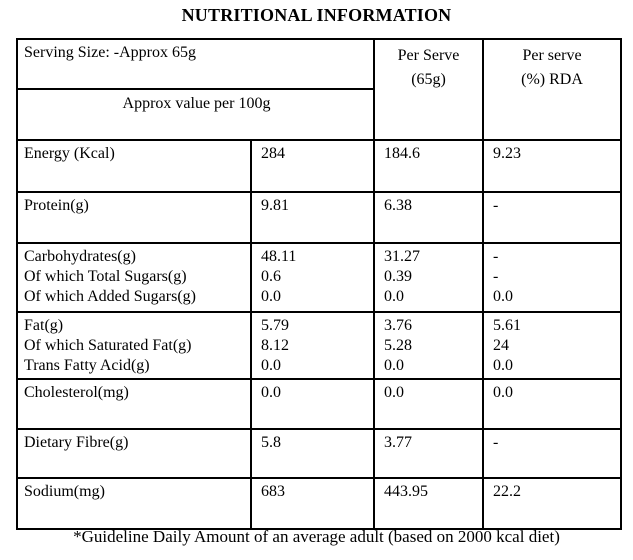  Describe the element at coordinates (312, 217) in the screenshot. I see `value-per-100g-protein: 9.81` at that location.